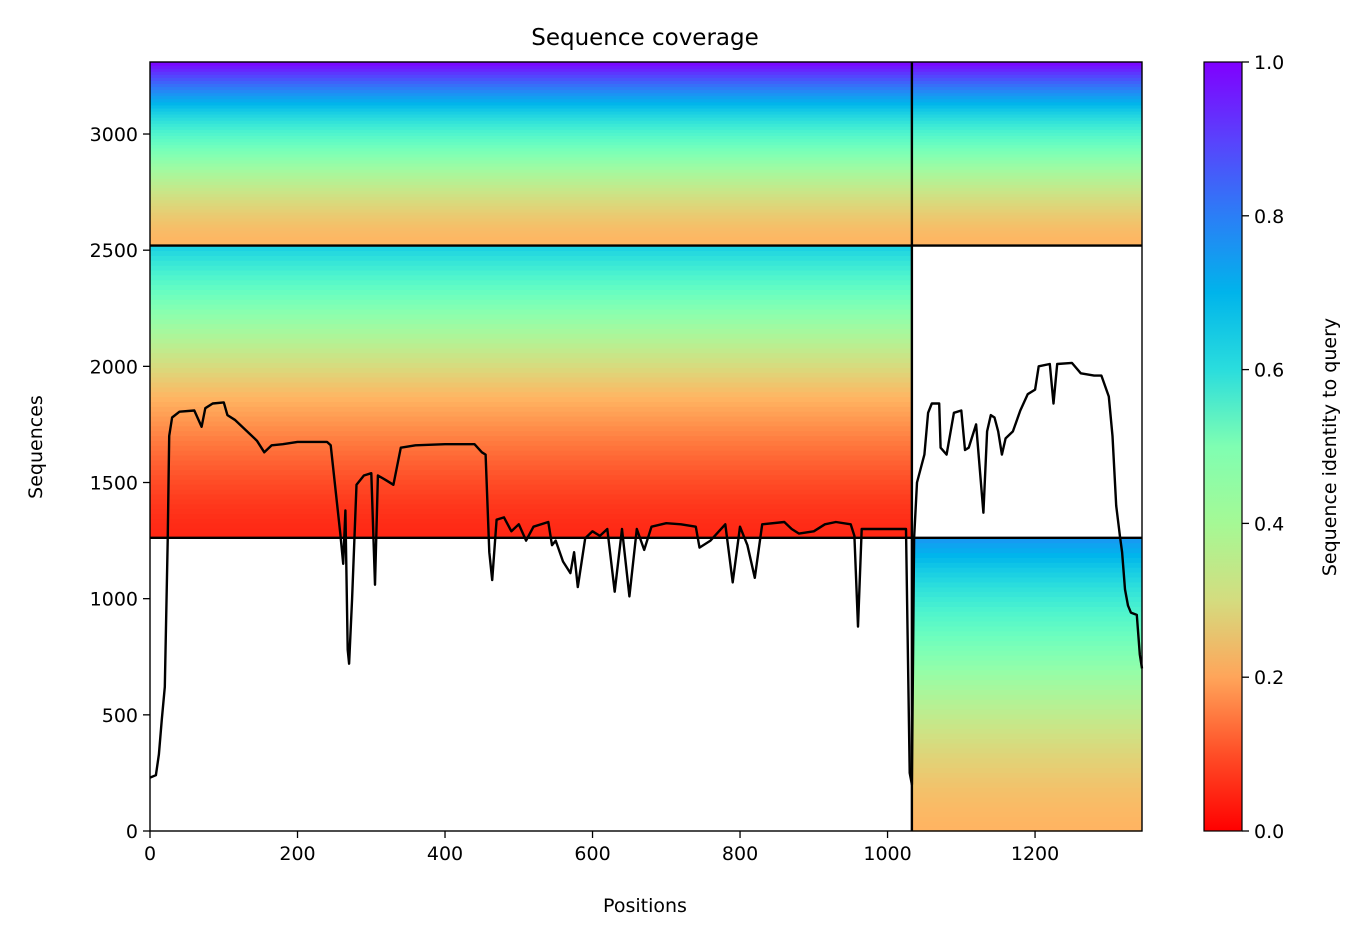 This screenshot has width=1364, height=943. Describe the element at coordinates (150, 854) in the screenshot. I see `x-tick-label: 0` at that location.